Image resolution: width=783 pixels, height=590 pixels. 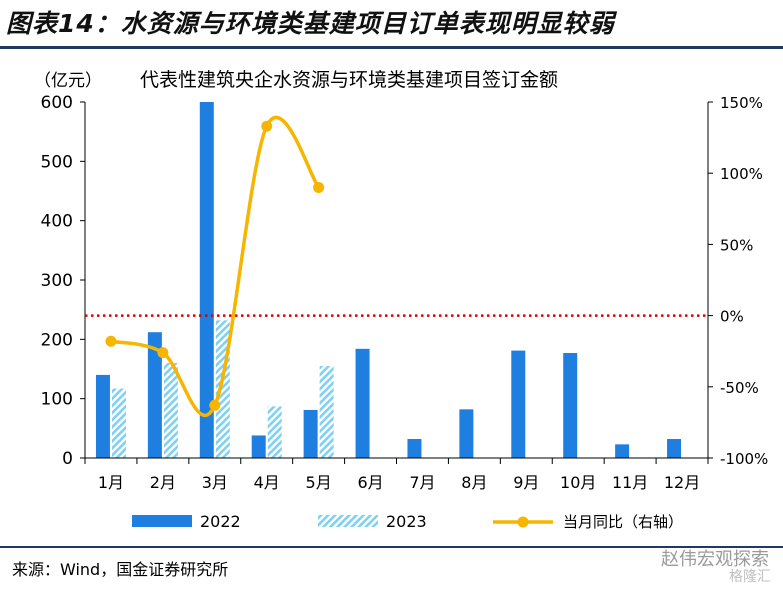 I want to click on x-tick-label: 2月, so click(x=163, y=482).